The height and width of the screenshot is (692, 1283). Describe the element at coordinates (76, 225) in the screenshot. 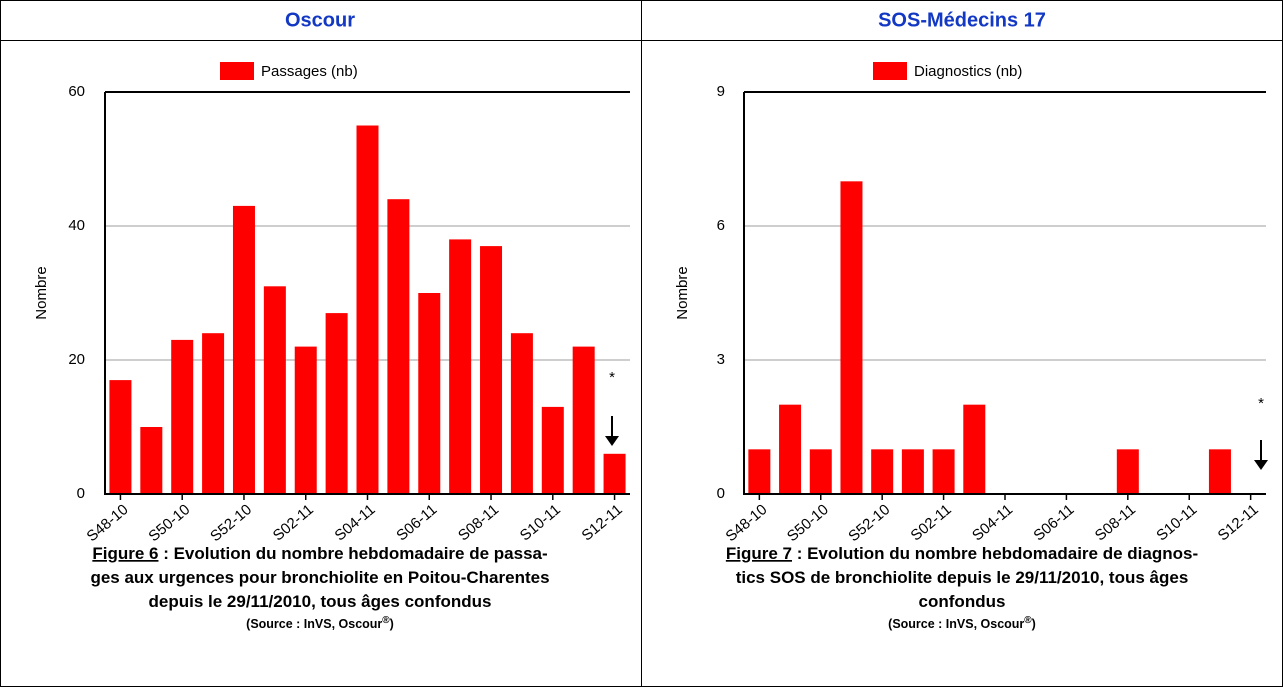

I see `y-tick-label: 40` at that location.